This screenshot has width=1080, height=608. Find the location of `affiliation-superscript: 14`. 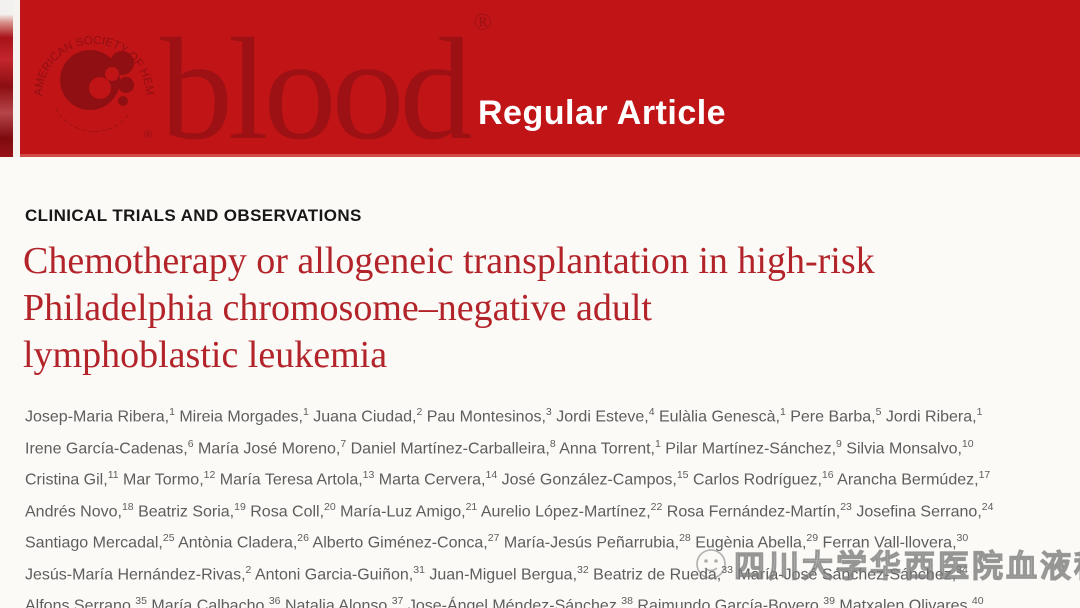

affiliation-superscript: 14 is located at coordinates (491, 475).